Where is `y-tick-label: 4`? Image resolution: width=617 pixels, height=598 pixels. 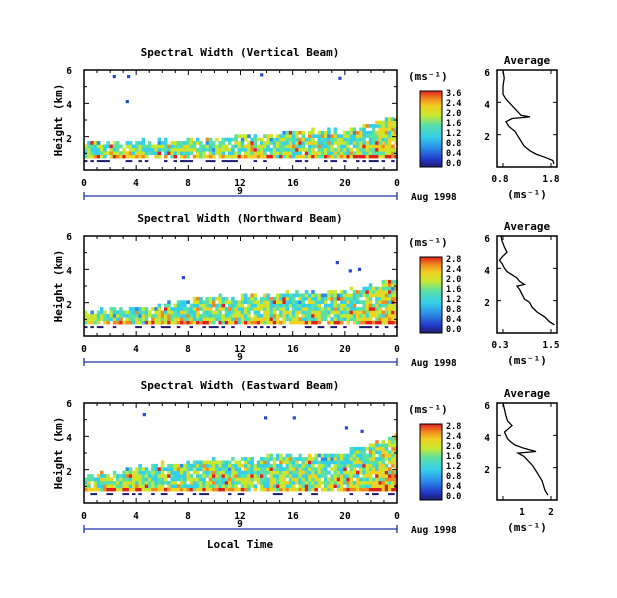
y-tick-label: 4 is located at coordinates (69, 271).